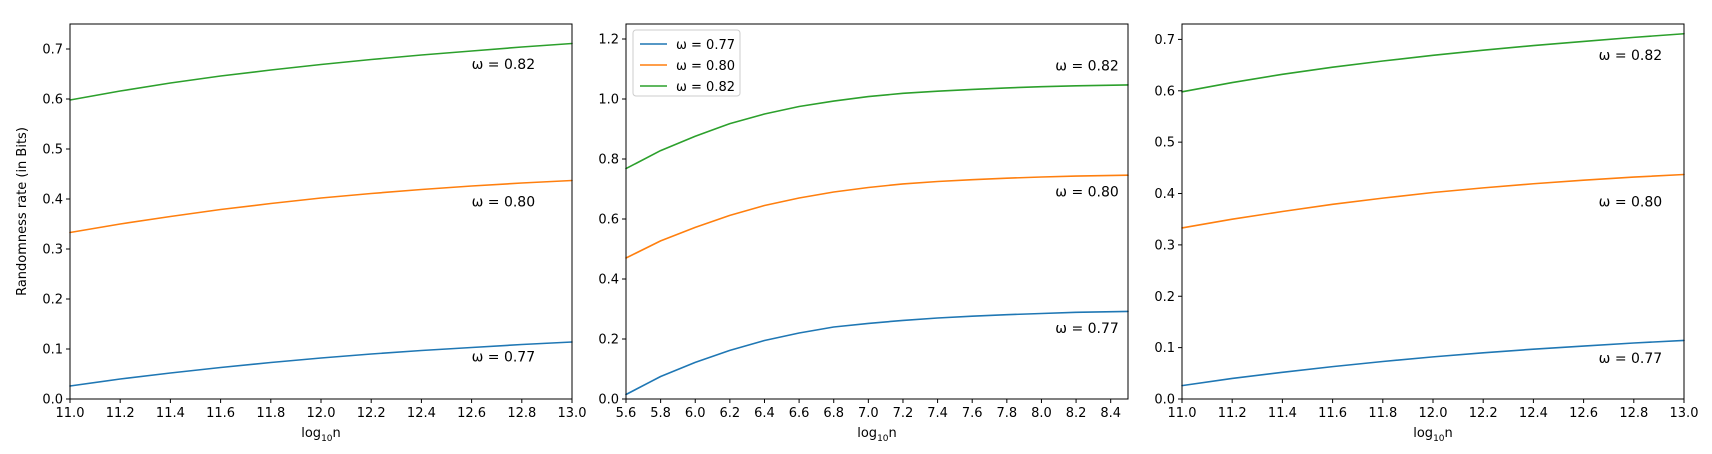 Image resolution: width=1712 pixels, height=454 pixels. What do you see at coordinates (1006, 413) in the screenshot?
I see `x-tick-label: 7.8` at bounding box center [1006, 413].